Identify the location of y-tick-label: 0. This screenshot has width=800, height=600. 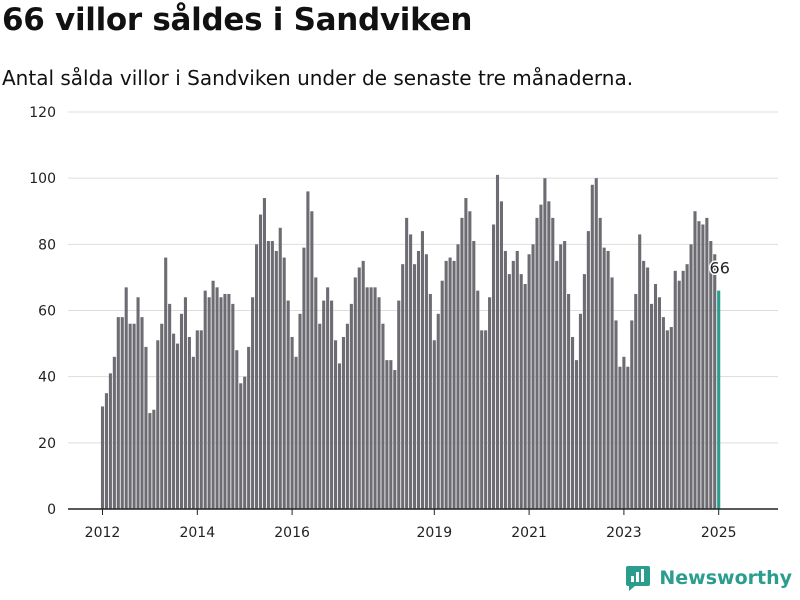
(51, 510).